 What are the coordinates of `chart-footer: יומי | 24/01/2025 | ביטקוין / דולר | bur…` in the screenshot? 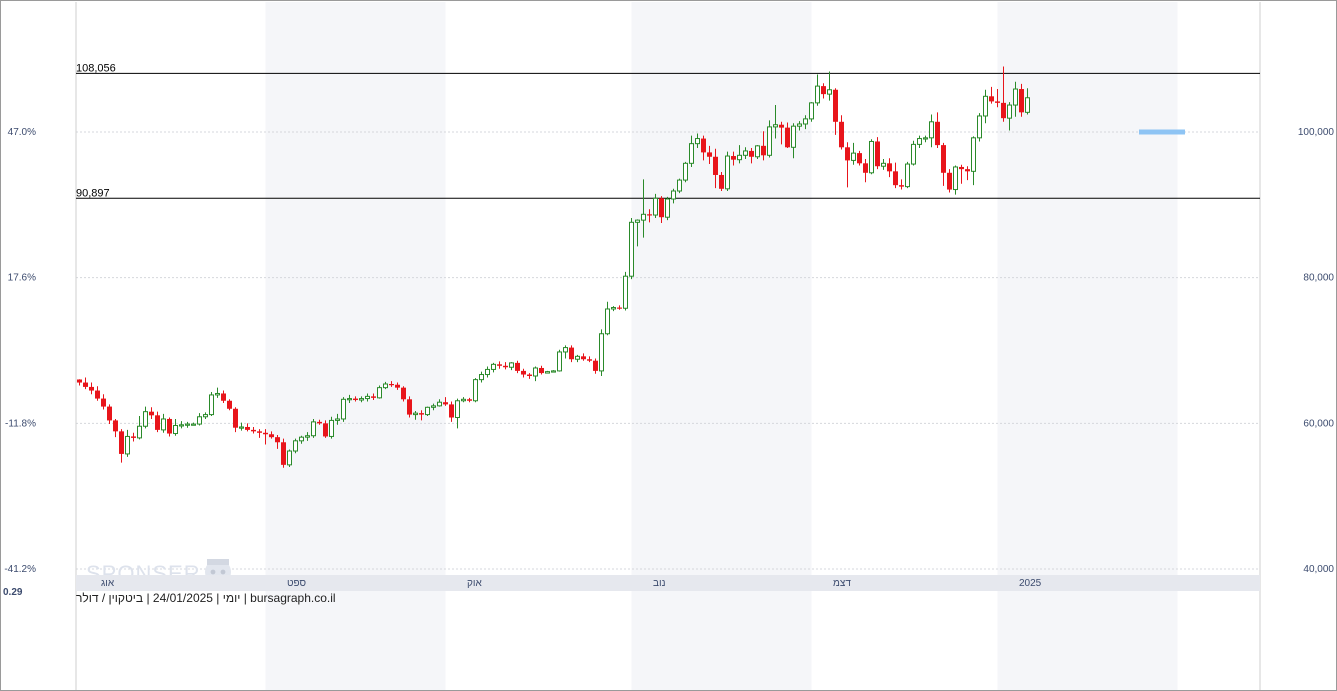 It's located at (206, 598).